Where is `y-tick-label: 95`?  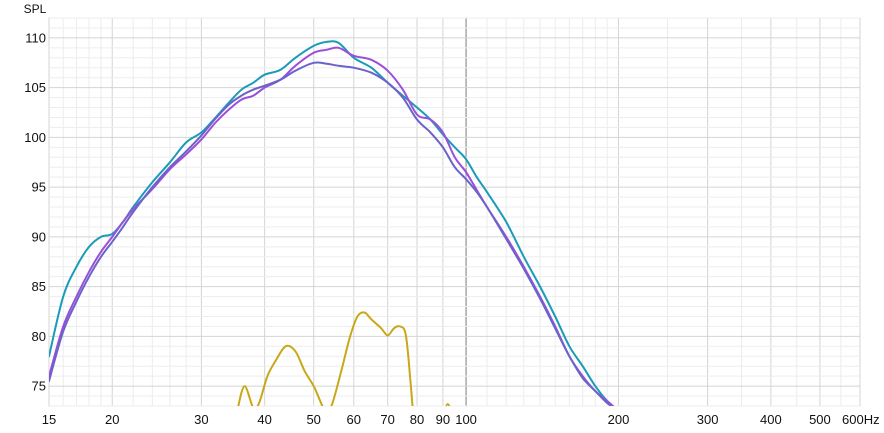
y-tick-label: 95 is located at coordinates (39, 187).